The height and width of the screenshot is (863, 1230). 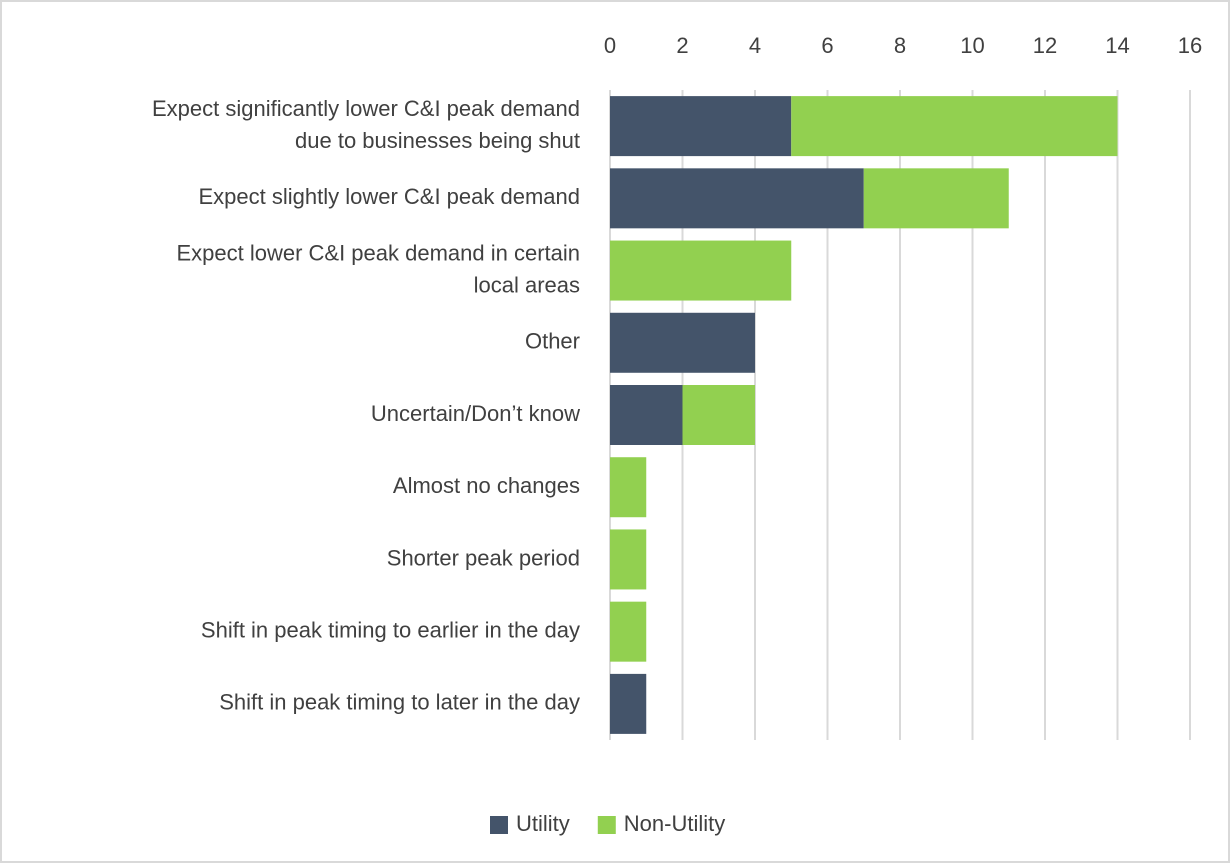 I want to click on x-tick-label: 6, so click(x=827, y=45).